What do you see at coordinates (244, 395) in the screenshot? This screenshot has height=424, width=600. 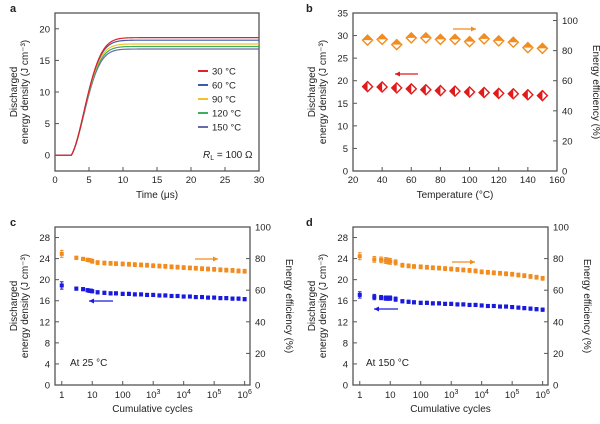 I see `x-tick-label: 106` at bounding box center [244, 395].